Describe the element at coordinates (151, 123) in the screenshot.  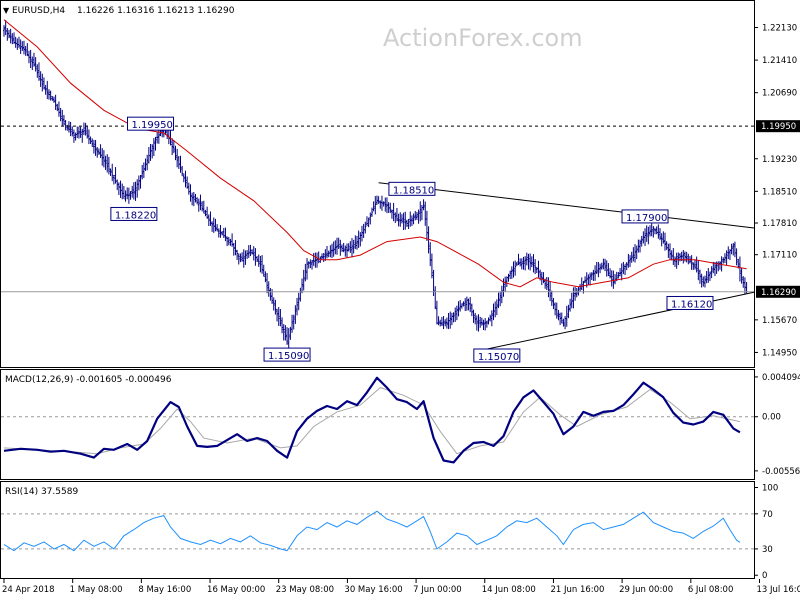
I see `swing-label: 1.19950` at that location.